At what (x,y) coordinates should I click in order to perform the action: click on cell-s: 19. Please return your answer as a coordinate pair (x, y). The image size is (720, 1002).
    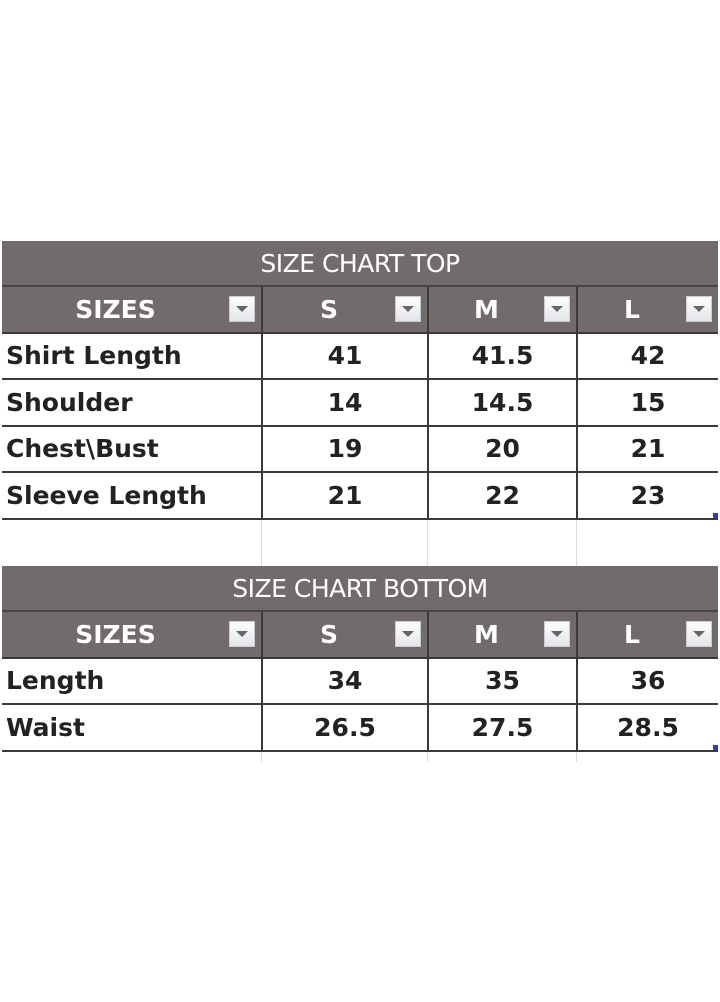
    Looking at the image, I should click on (344, 448).